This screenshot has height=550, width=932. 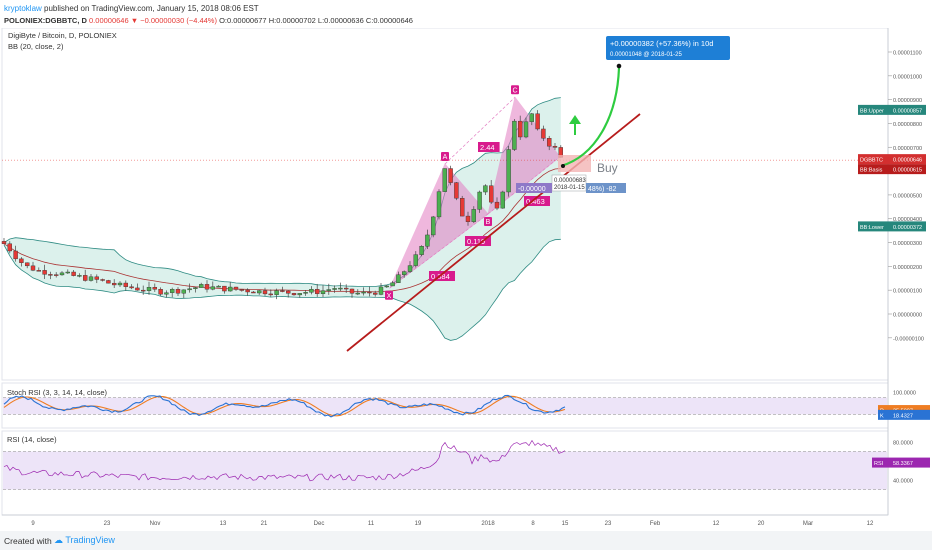 I want to click on position-stat-b, so click(x=606, y=188).